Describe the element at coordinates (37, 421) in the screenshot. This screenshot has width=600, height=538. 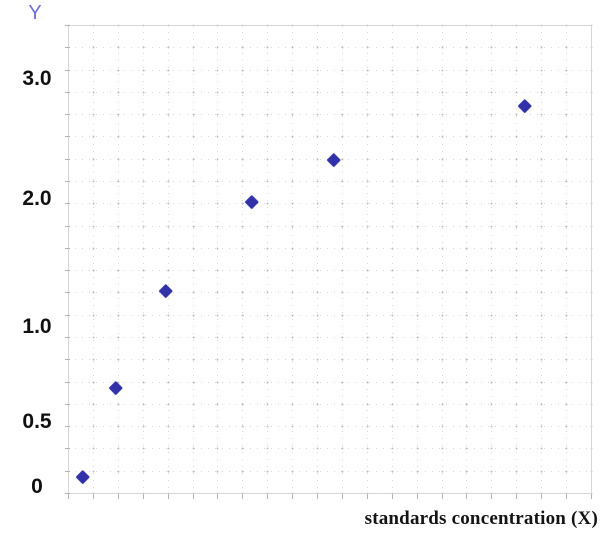
I see `y-tick-label: 0.5` at that location.